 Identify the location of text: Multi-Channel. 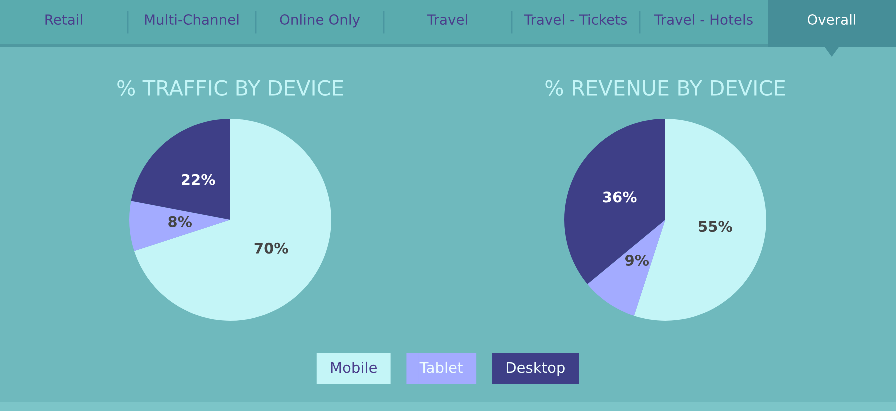
(192, 20).